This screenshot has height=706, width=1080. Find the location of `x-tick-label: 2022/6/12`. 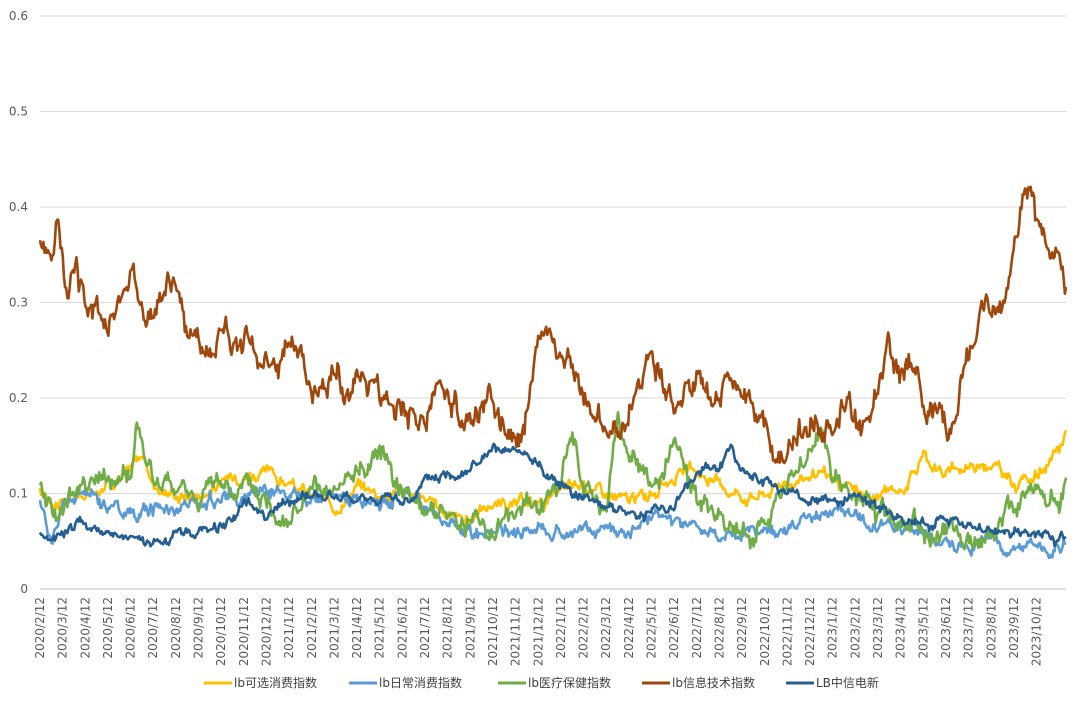

x-tick-label: 2022/6/12 is located at coordinates (674, 628).